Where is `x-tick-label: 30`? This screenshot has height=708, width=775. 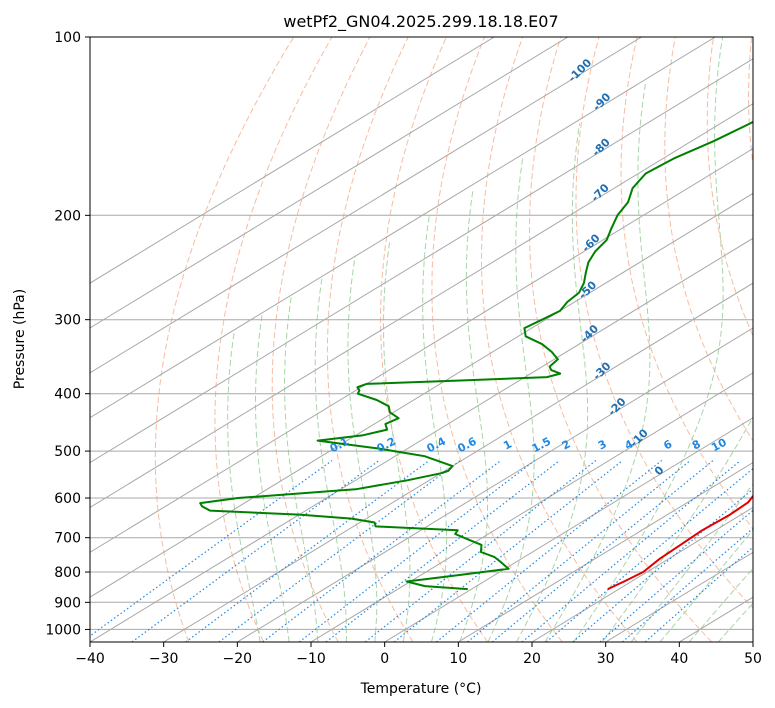
x-tick-label: 30 is located at coordinates (606, 659).